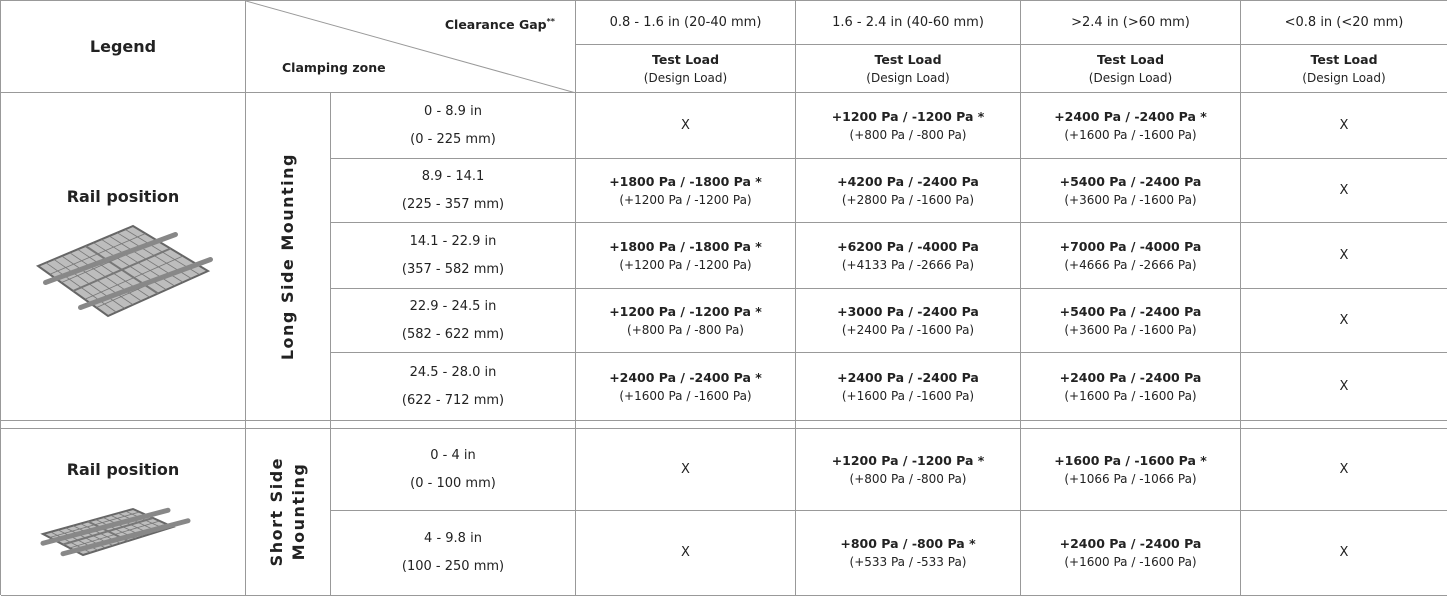 This screenshot has height=596, width=1447. Describe the element at coordinates (495, 25) in the screenshot. I see `clearance-gap-label: Clearance Gap` at that location.